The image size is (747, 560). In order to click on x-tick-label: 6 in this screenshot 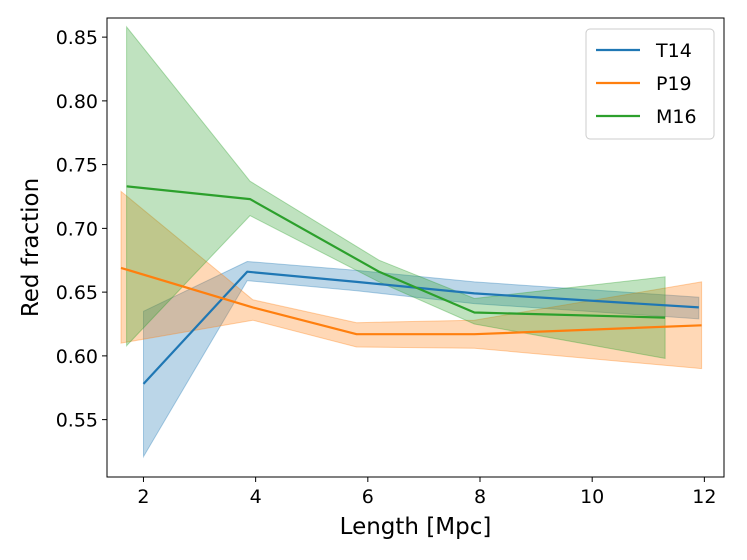, I will do `click(368, 497)`.